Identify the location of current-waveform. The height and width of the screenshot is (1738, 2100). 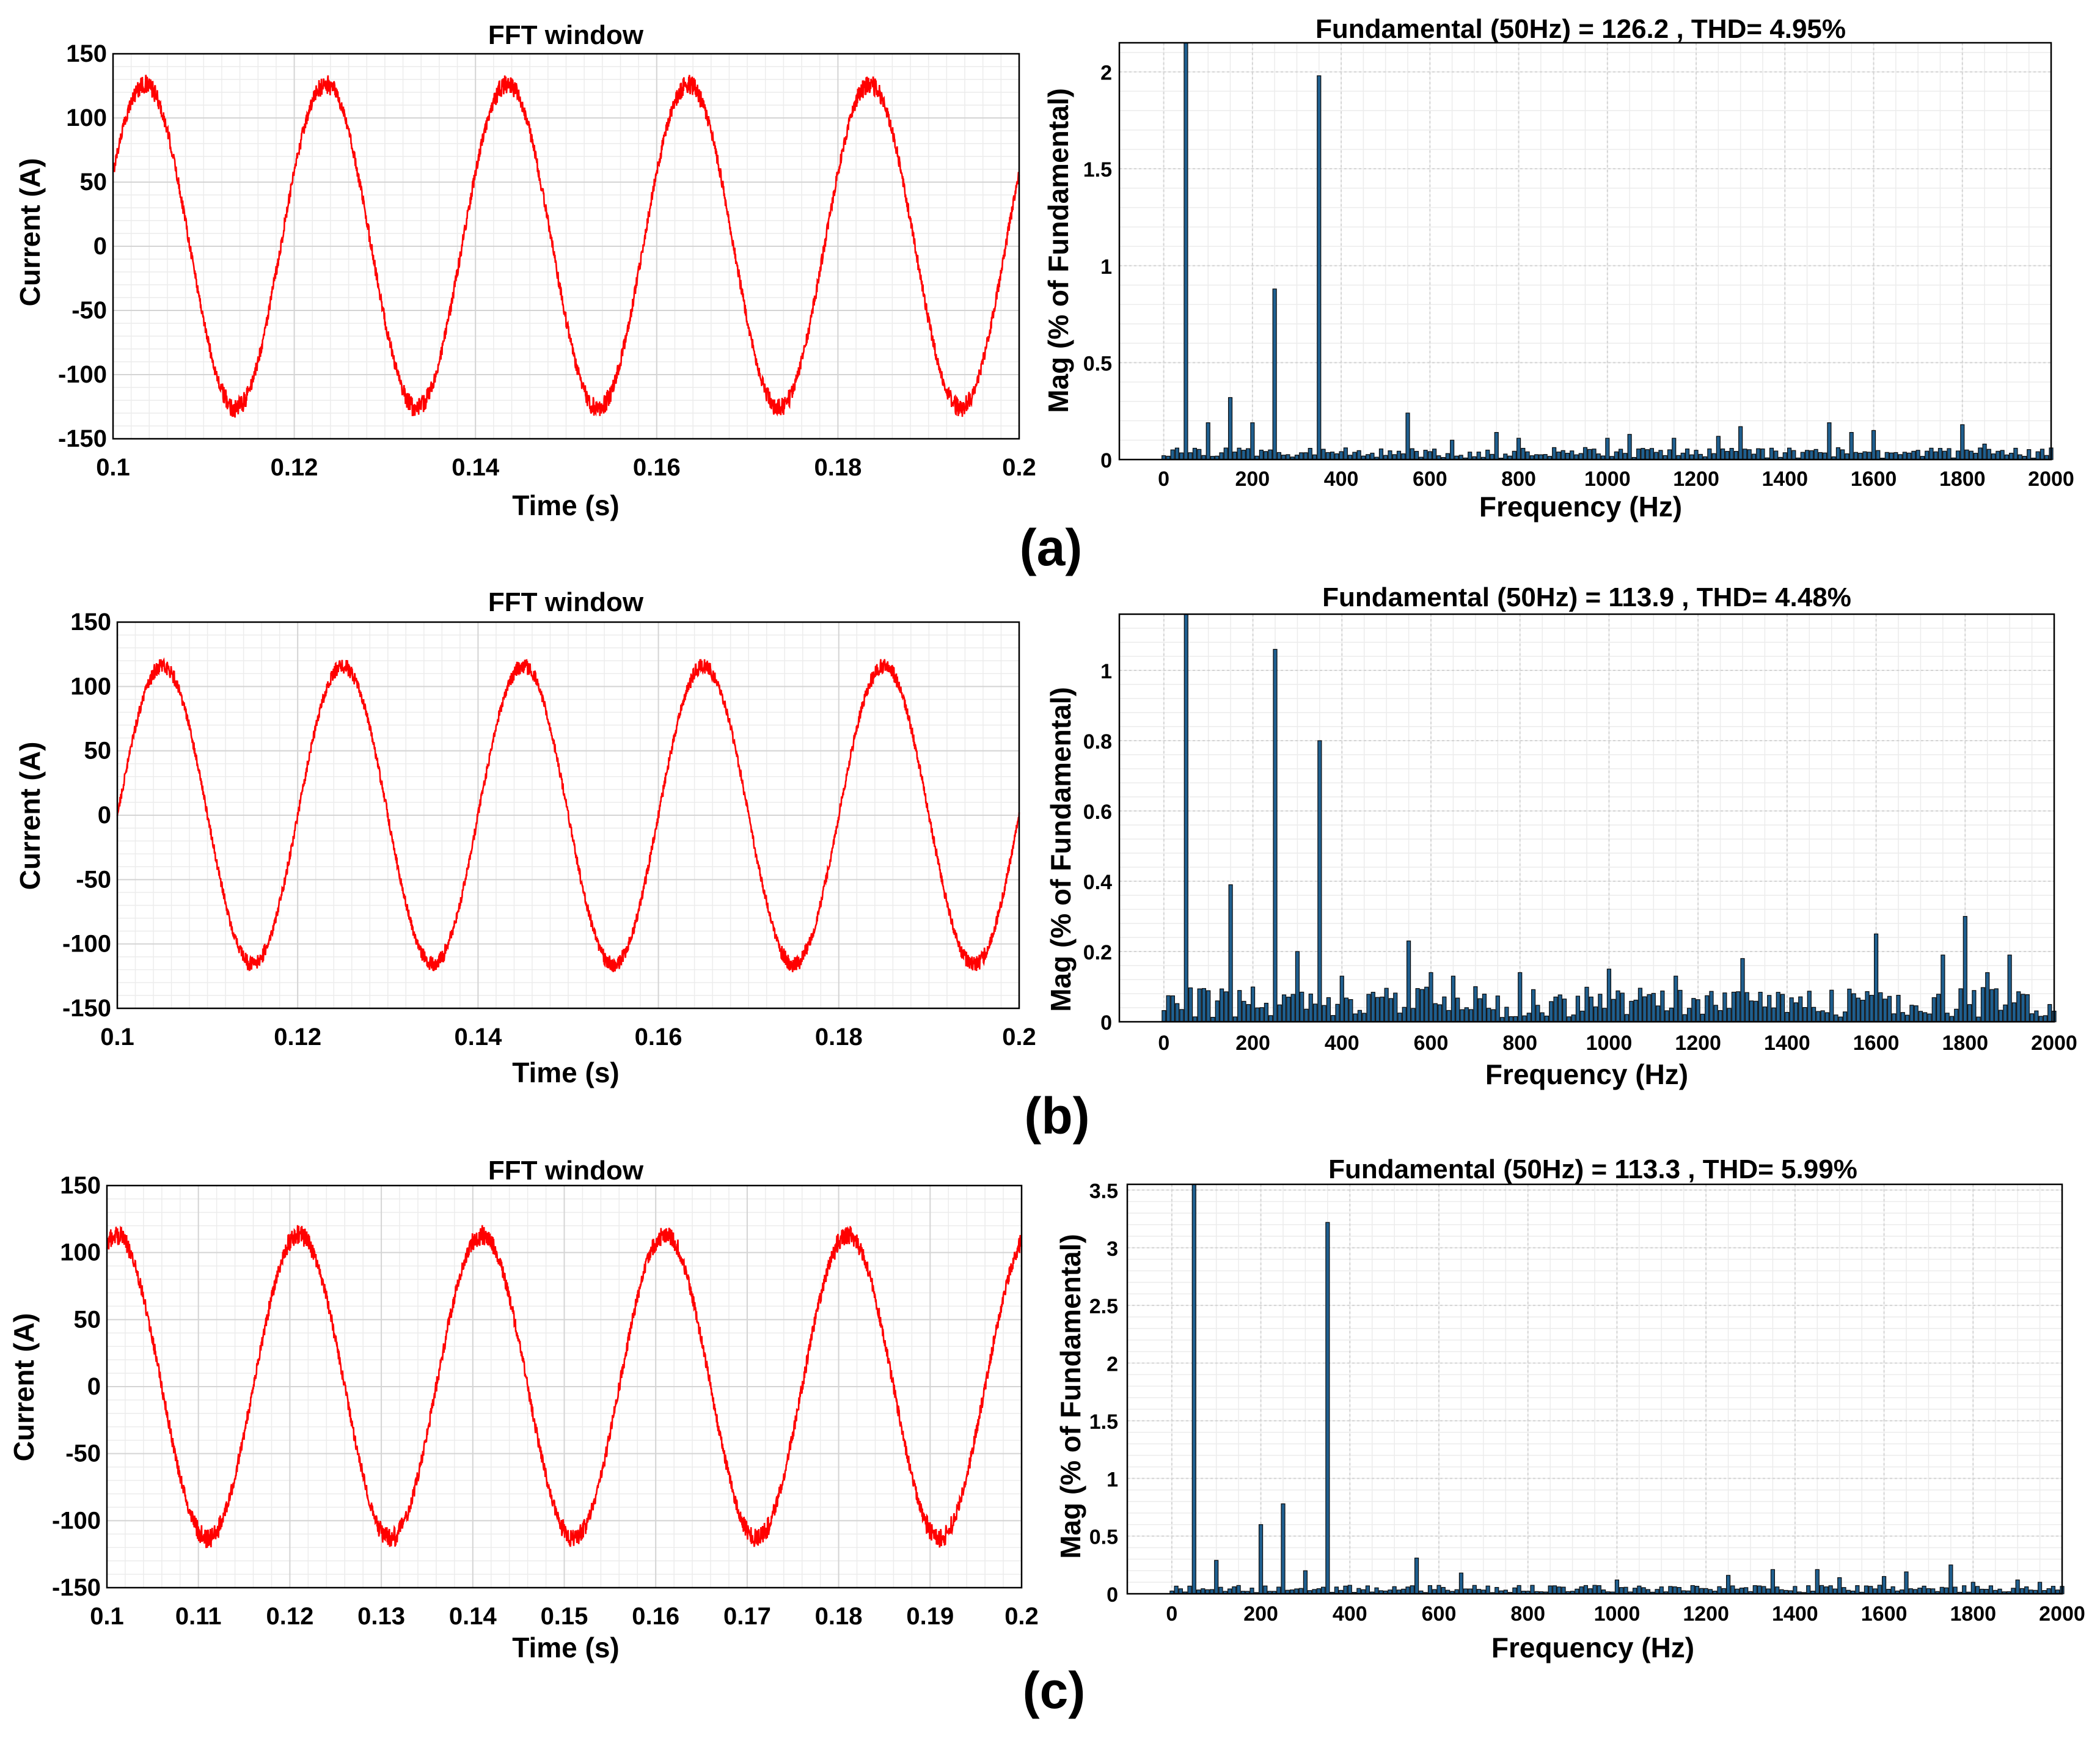
(564, 1387).